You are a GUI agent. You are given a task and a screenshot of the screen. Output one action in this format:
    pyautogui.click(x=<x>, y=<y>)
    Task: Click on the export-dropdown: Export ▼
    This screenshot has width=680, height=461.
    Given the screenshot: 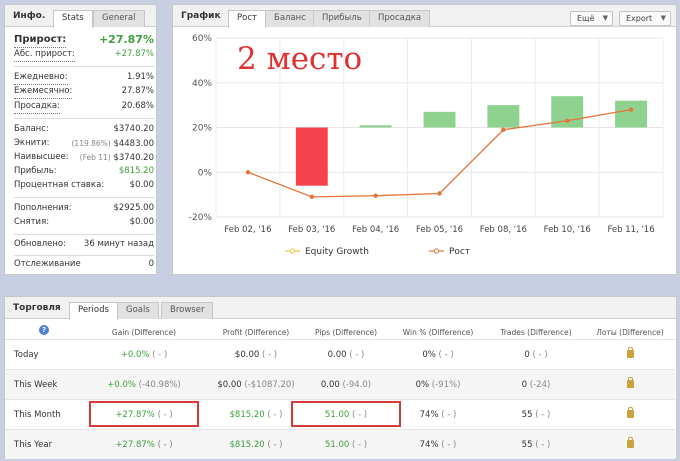 What is the action you would take?
    pyautogui.click(x=645, y=18)
    